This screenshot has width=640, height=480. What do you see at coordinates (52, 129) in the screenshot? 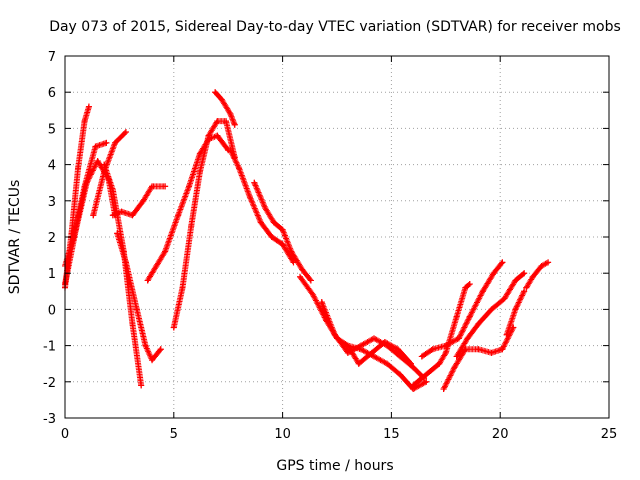
I see `y-tick-label: 5` at bounding box center [52, 129].